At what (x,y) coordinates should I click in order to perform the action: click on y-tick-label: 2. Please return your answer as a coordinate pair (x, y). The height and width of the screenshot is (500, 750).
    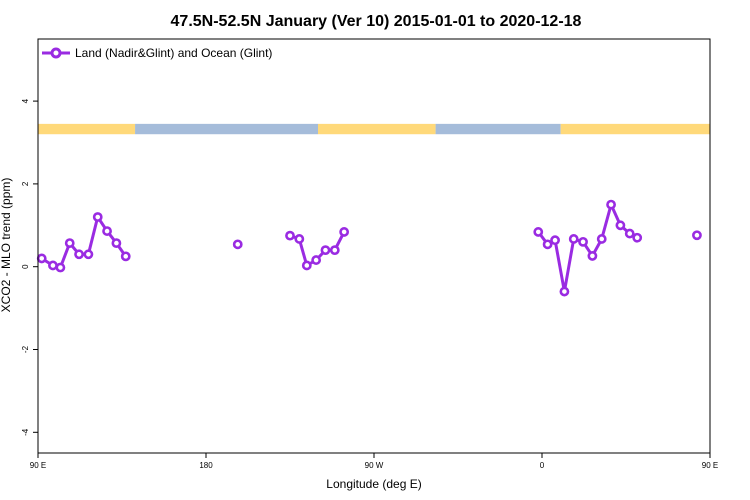
    Looking at the image, I should click on (25, 183).